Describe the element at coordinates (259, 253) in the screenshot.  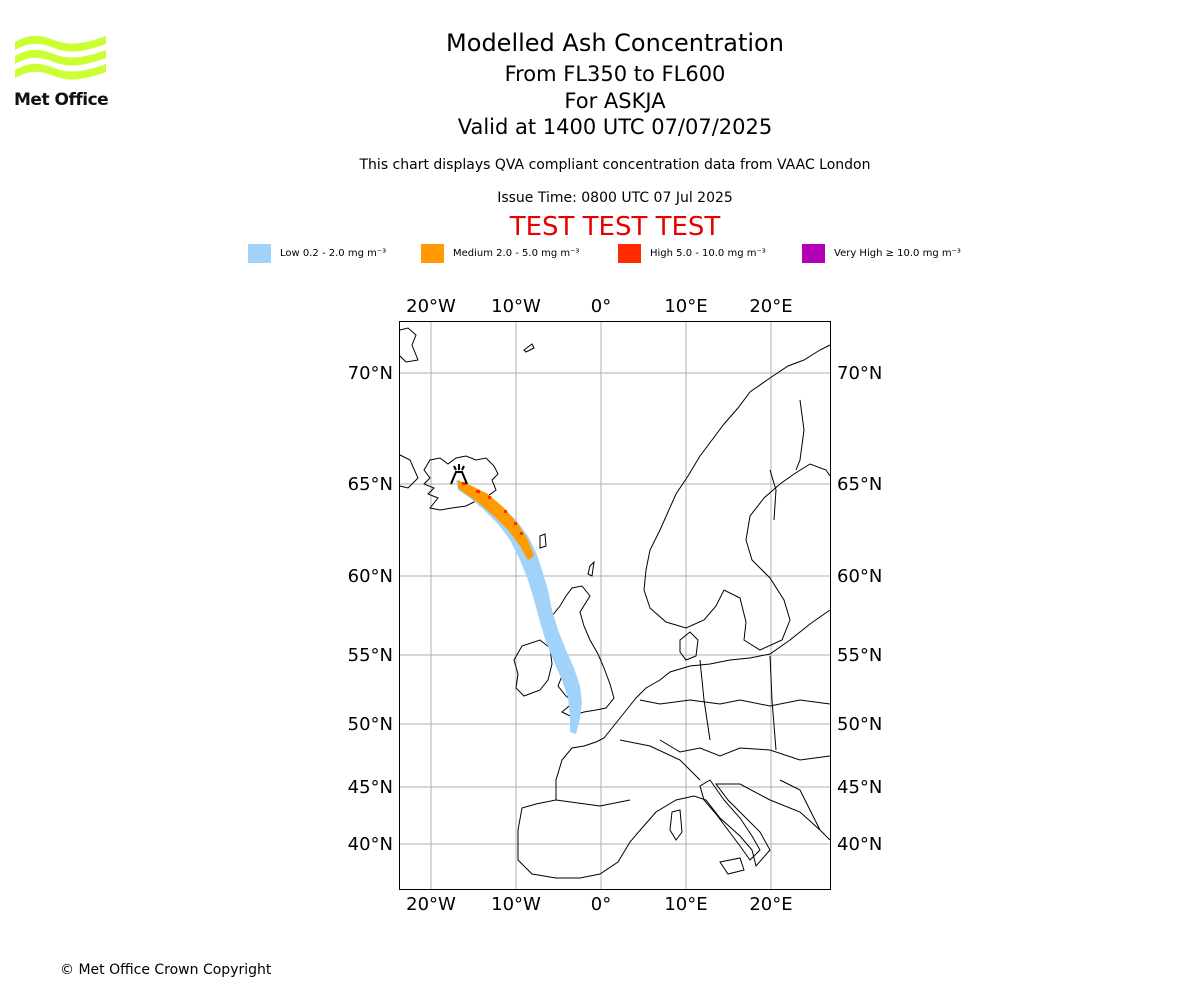
I see `legend-swatch-low` at that location.